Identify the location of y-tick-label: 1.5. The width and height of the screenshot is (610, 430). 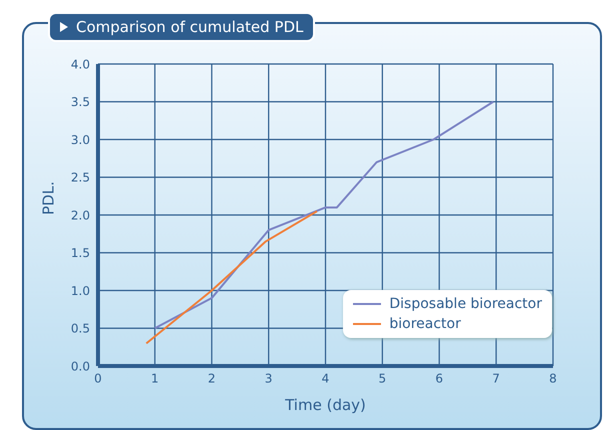
(80, 253).